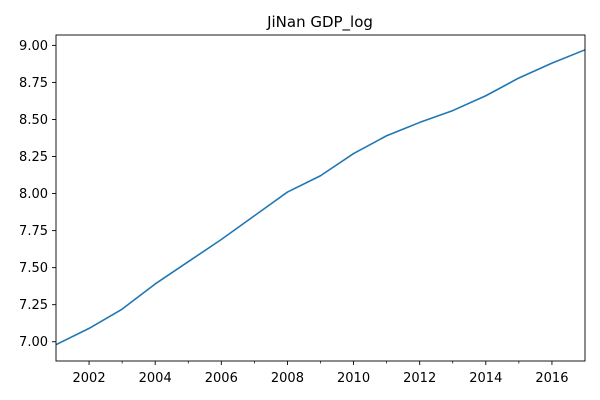 This screenshot has width=600, height=400. Describe the element at coordinates (353, 378) in the screenshot. I see `x-tick-label: 2010` at that location.